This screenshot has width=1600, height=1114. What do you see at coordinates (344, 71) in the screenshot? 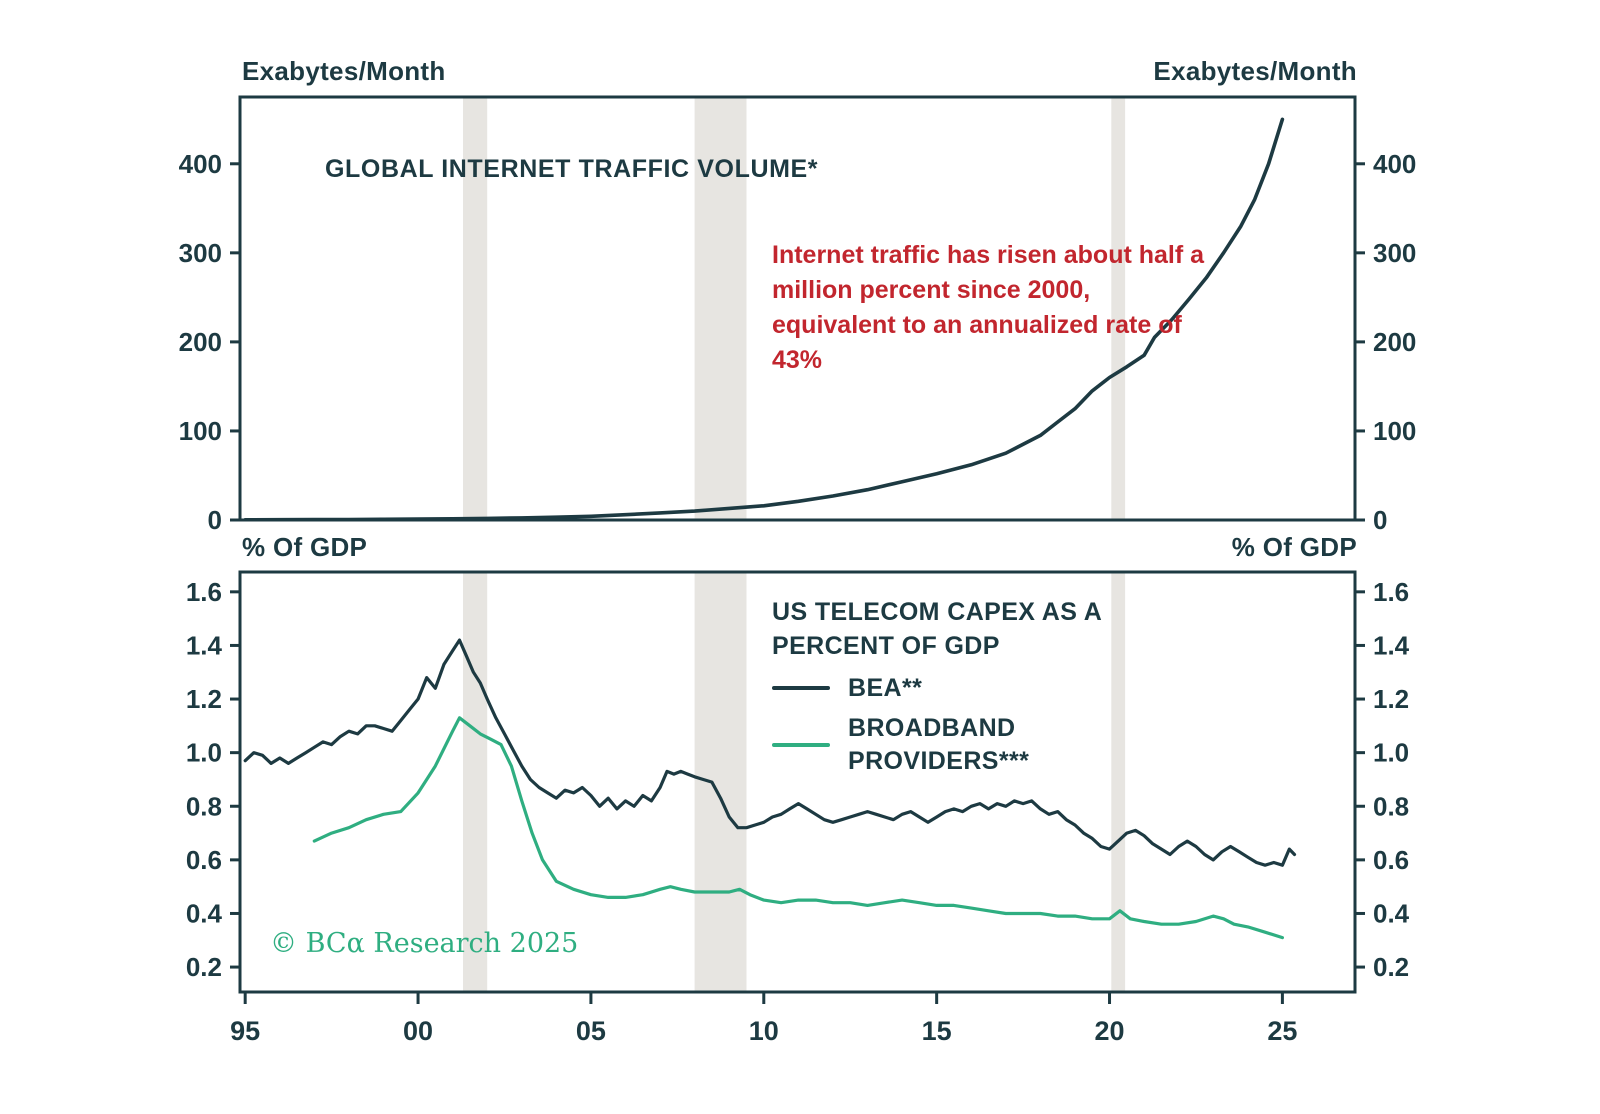
I see `top-axis-unit-left: Exabytes/Month` at bounding box center [344, 71].